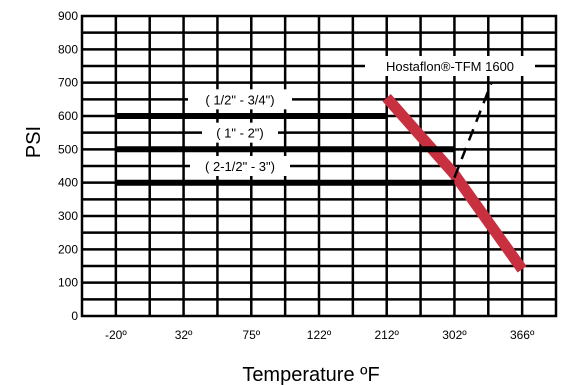 The image size is (574, 385). I want to click on size-label-half-to-three-quarter-box, so click(240, 99).